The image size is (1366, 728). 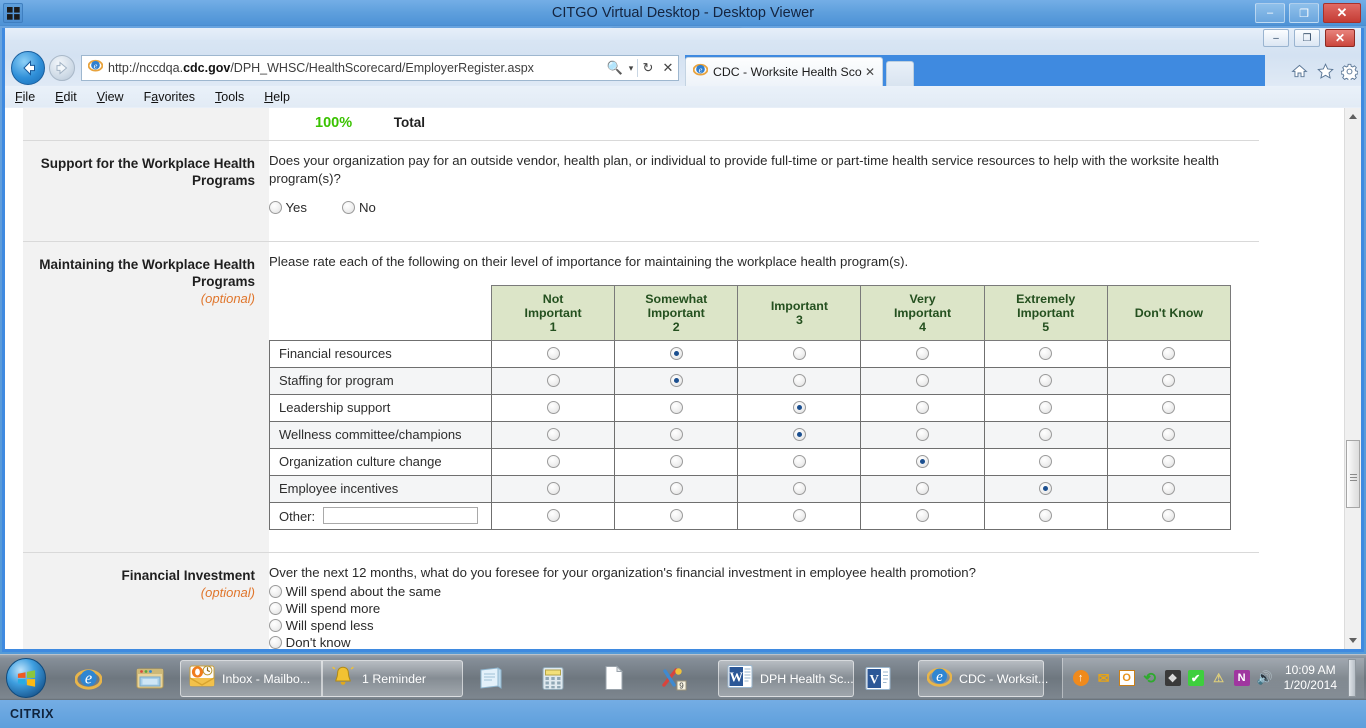 I want to click on back-arrow-icon, so click(x=28, y=68).